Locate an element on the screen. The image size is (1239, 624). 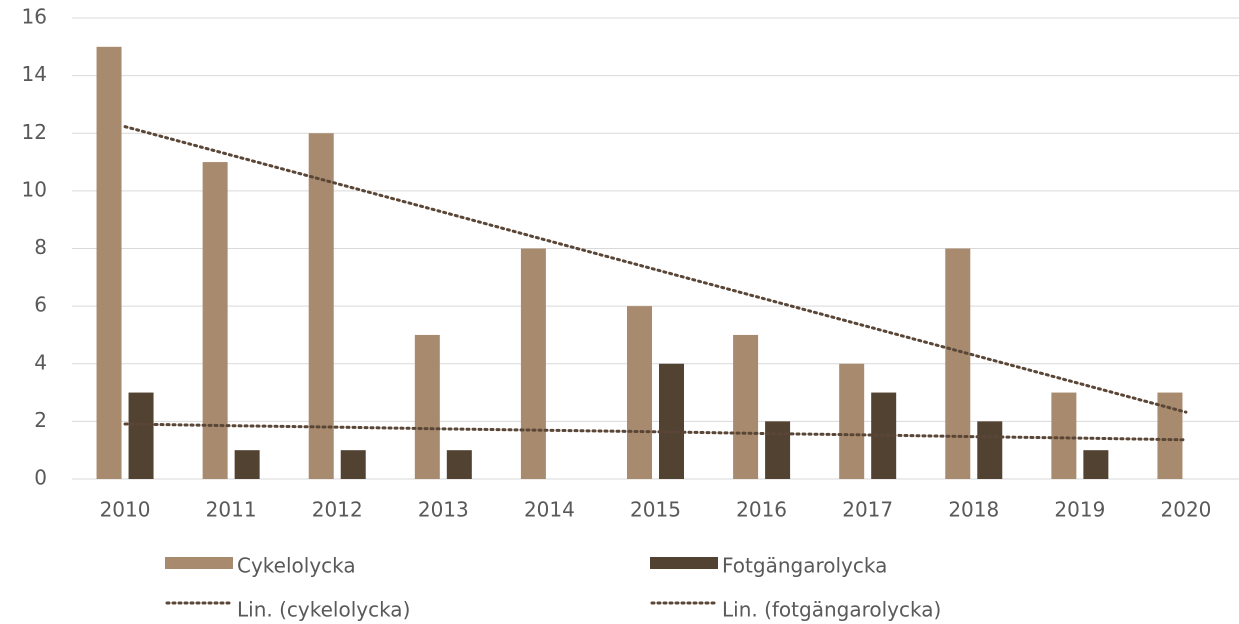
legend-label: Fotgängarolycka is located at coordinates (804, 566).